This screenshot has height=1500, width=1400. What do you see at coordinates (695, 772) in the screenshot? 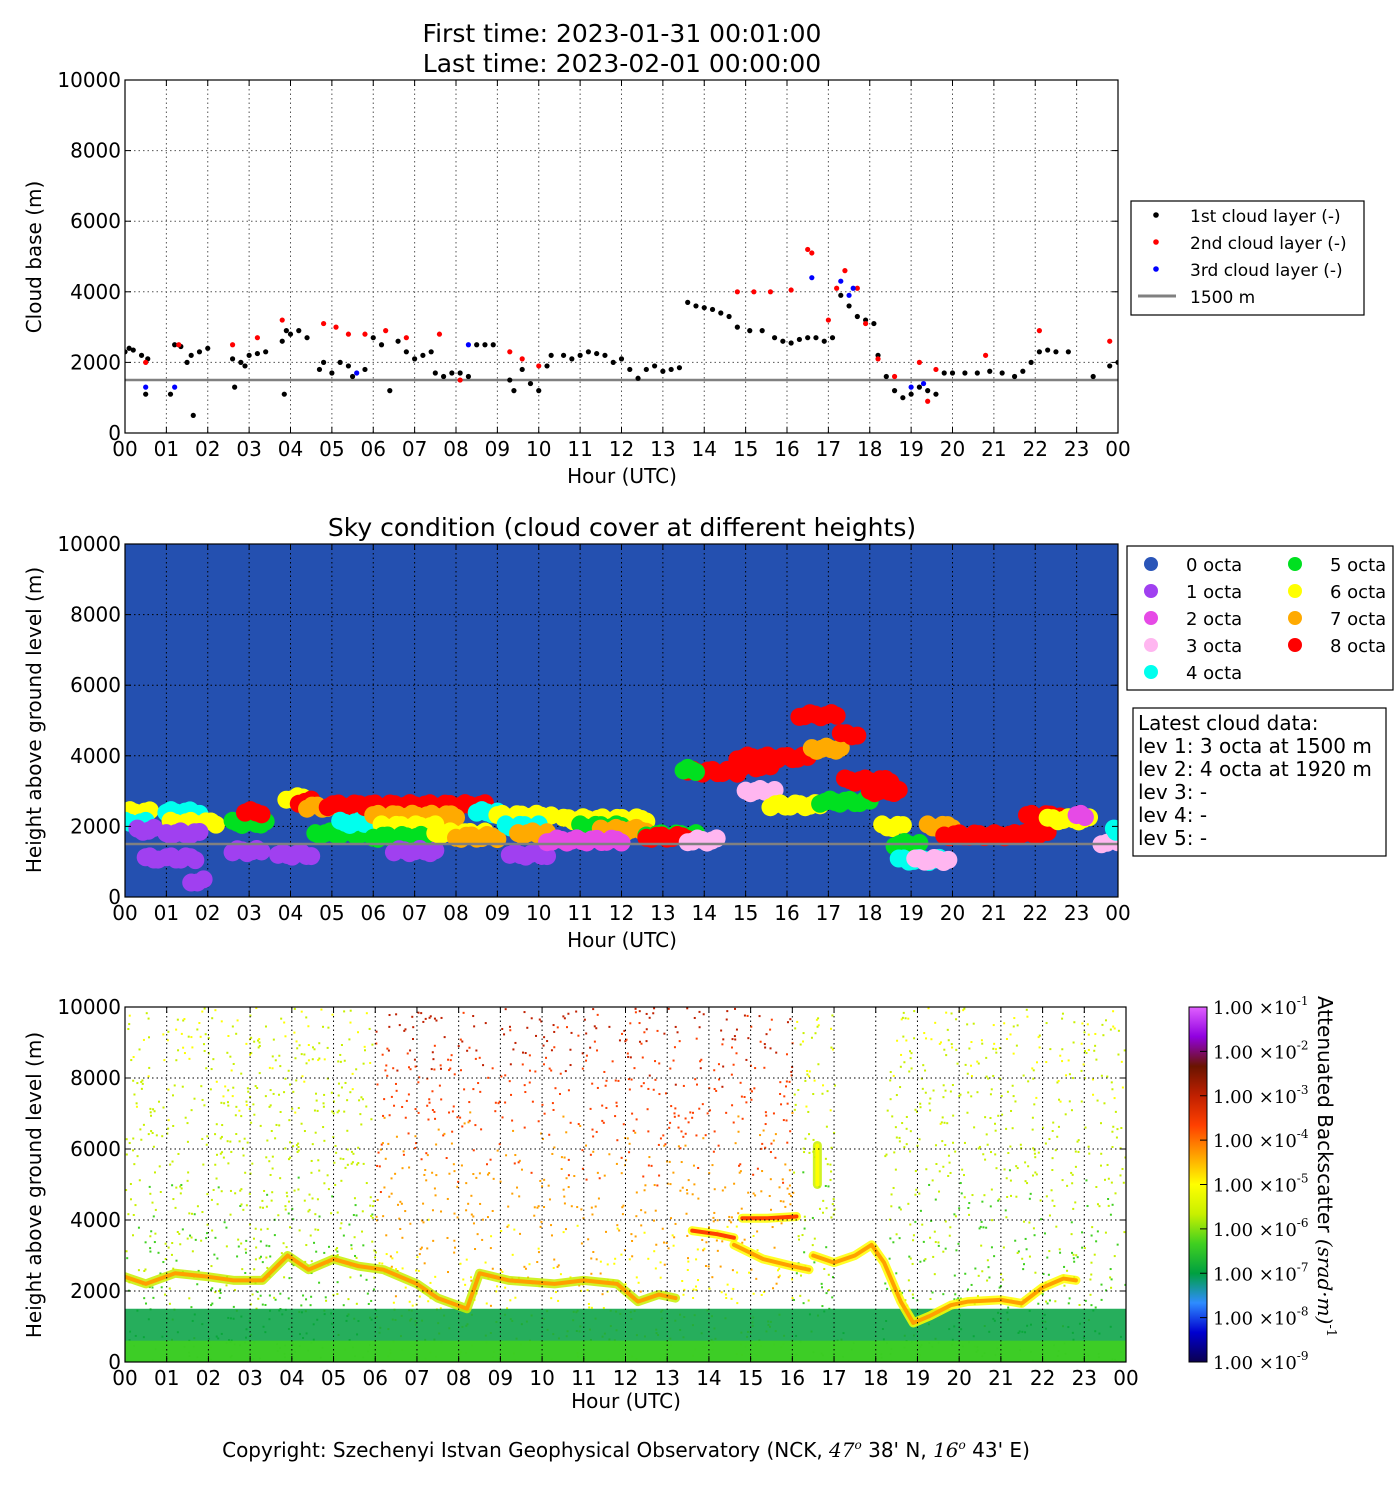
I see `octa-5-marker` at bounding box center [695, 772].